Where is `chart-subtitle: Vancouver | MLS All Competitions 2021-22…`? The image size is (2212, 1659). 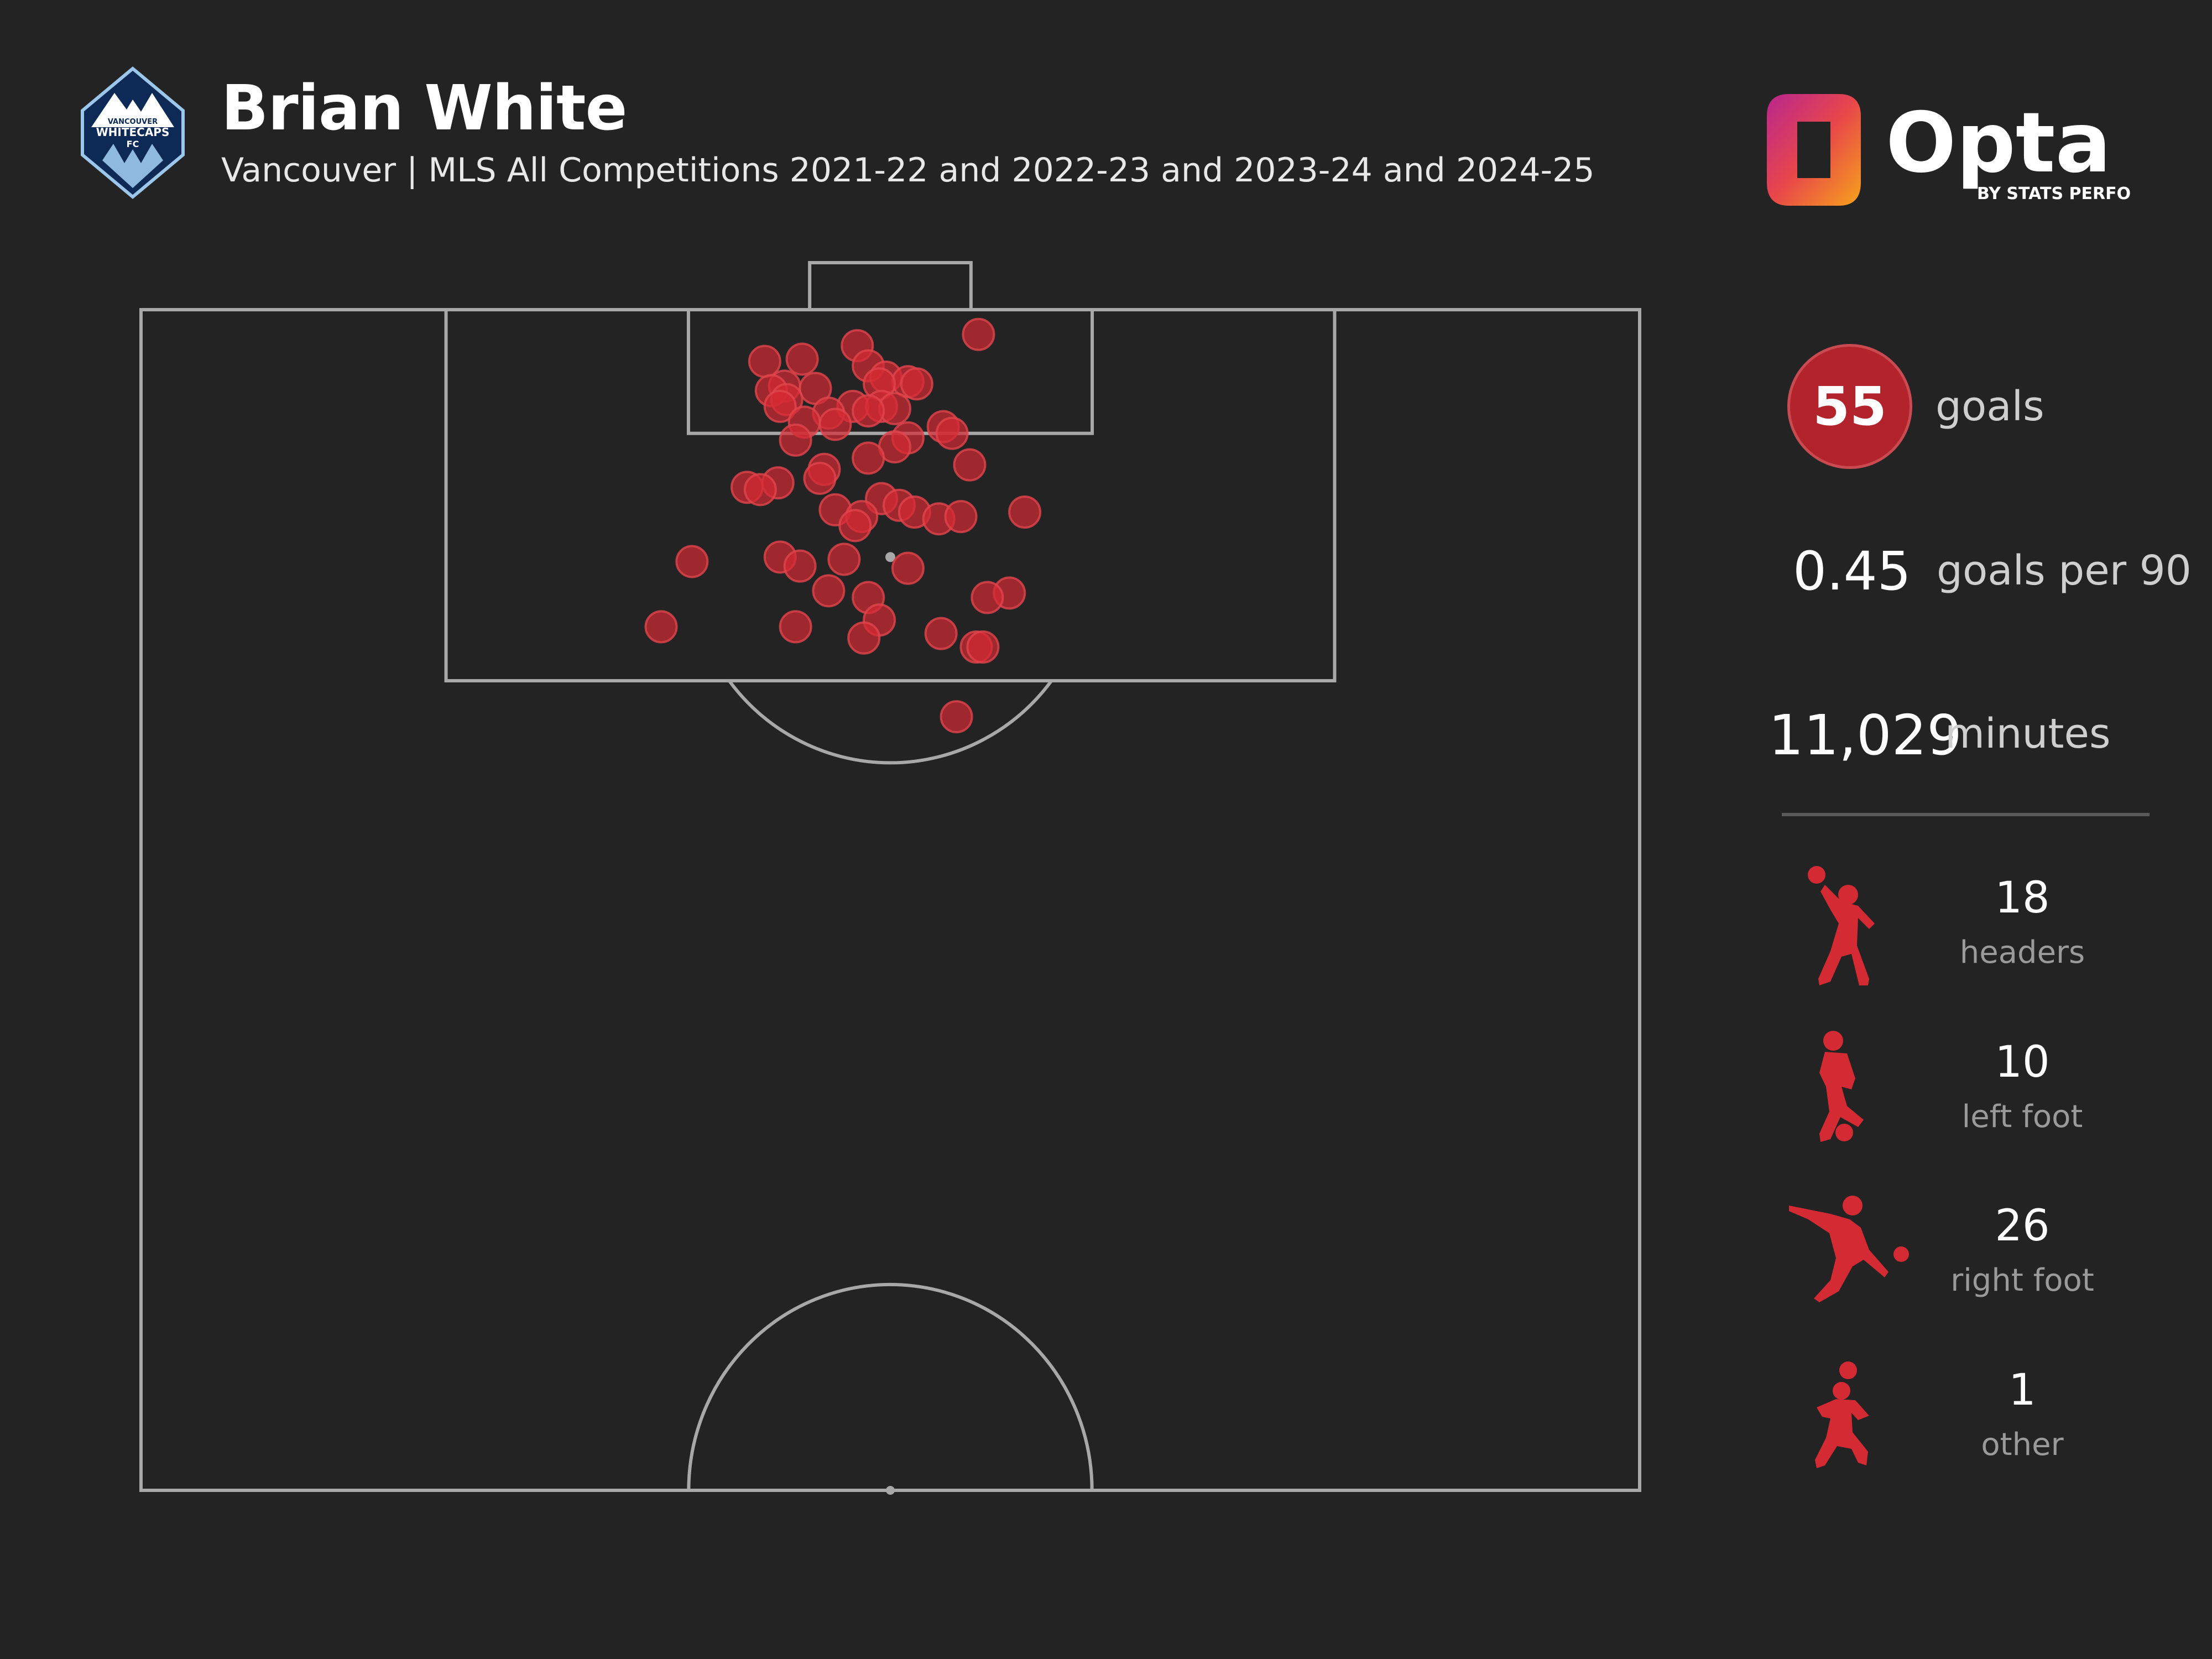 chart-subtitle: Vancouver | MLS All Competitions 2021-22… is located at coordinates (908, 170).